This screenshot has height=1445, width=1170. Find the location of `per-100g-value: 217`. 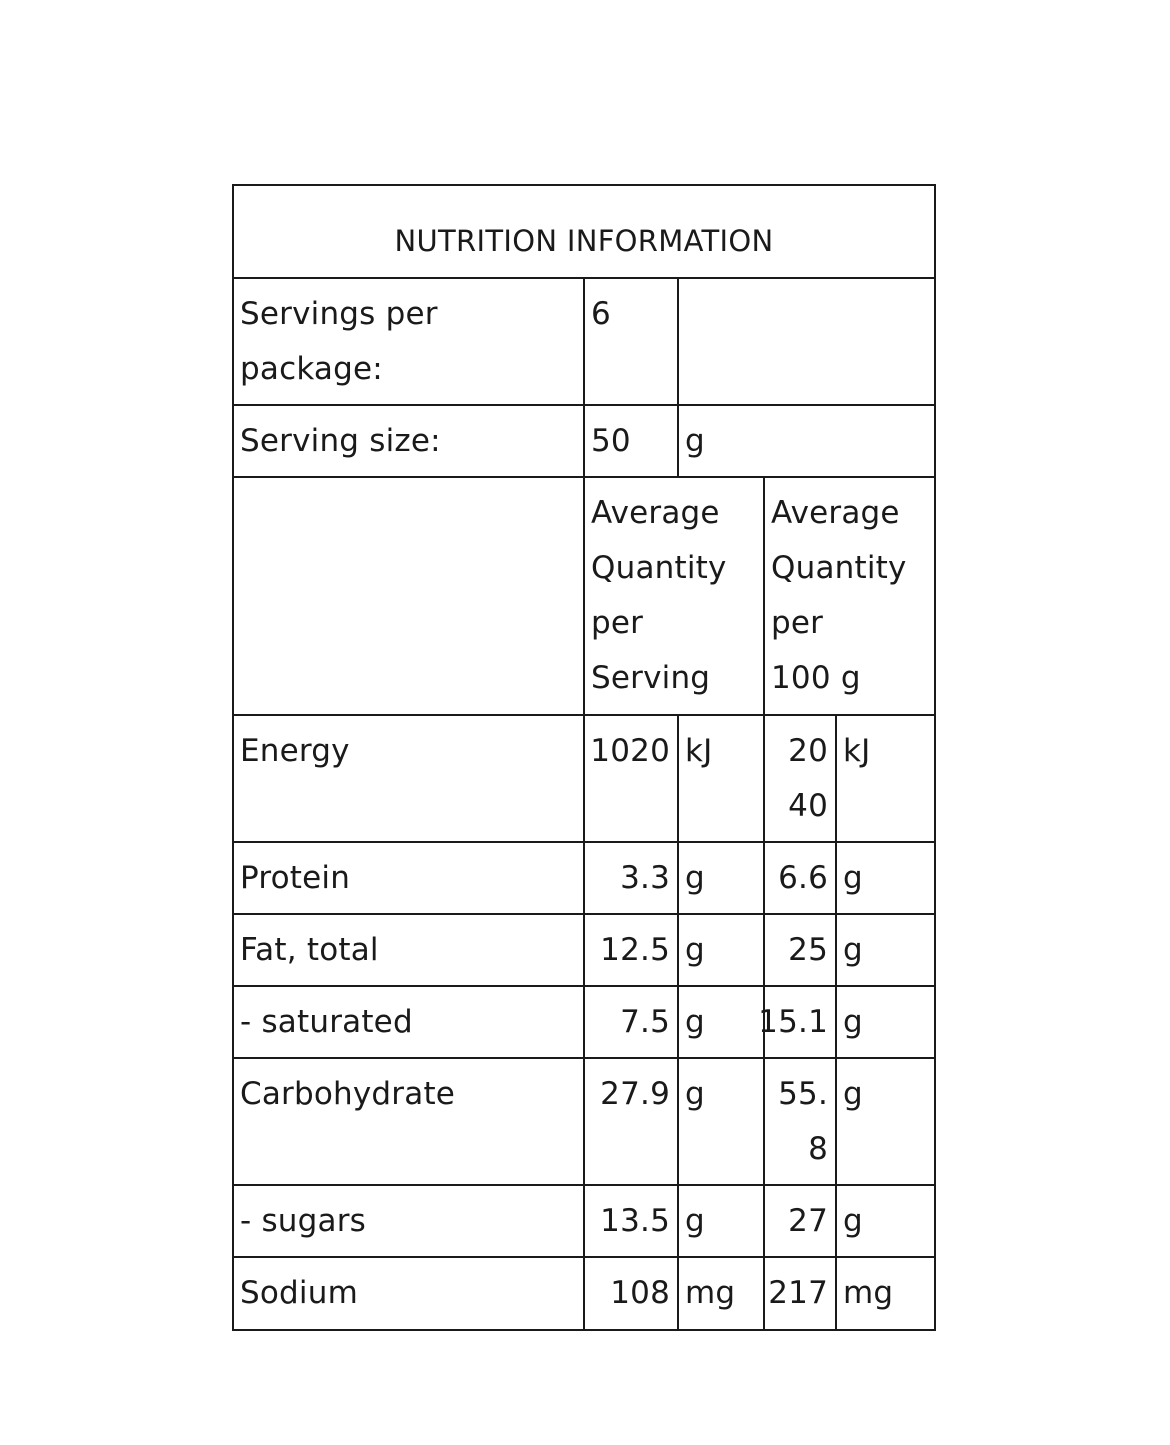

per-100g-value: 217 is located at coordinates (798, 1293).